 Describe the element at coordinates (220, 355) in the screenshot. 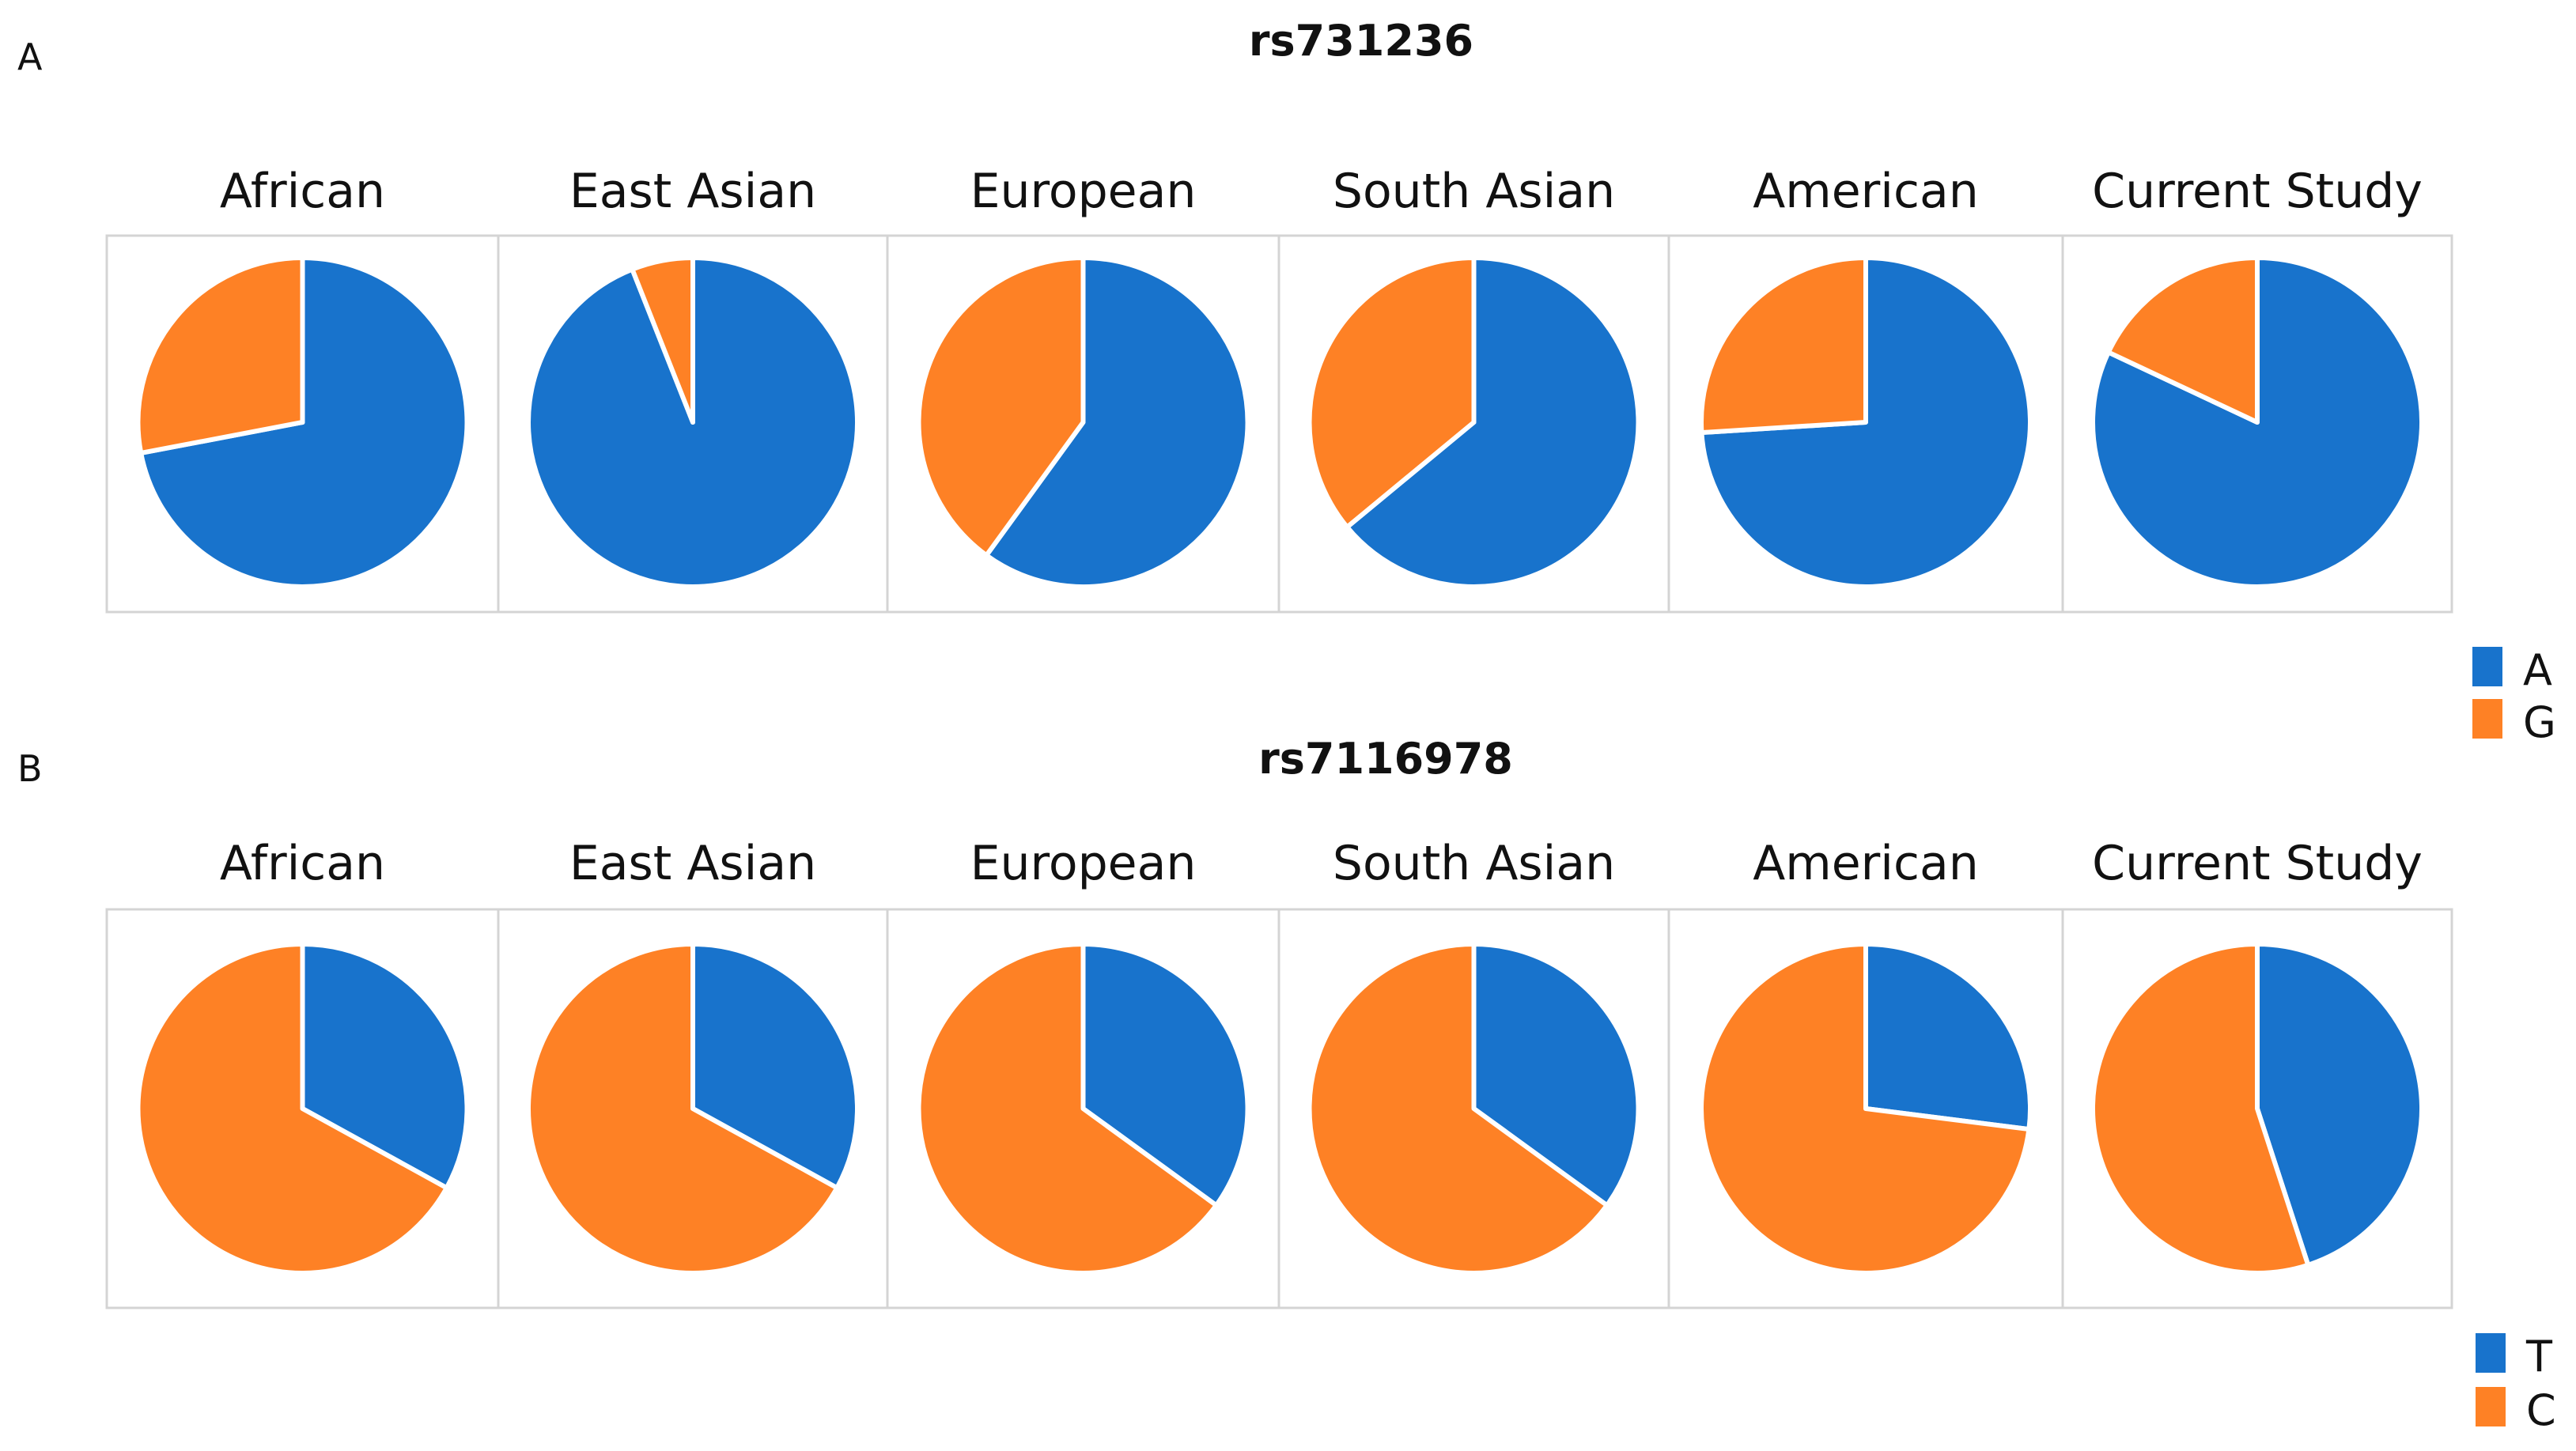

I see `panel-a-slice-african-g` at that location.